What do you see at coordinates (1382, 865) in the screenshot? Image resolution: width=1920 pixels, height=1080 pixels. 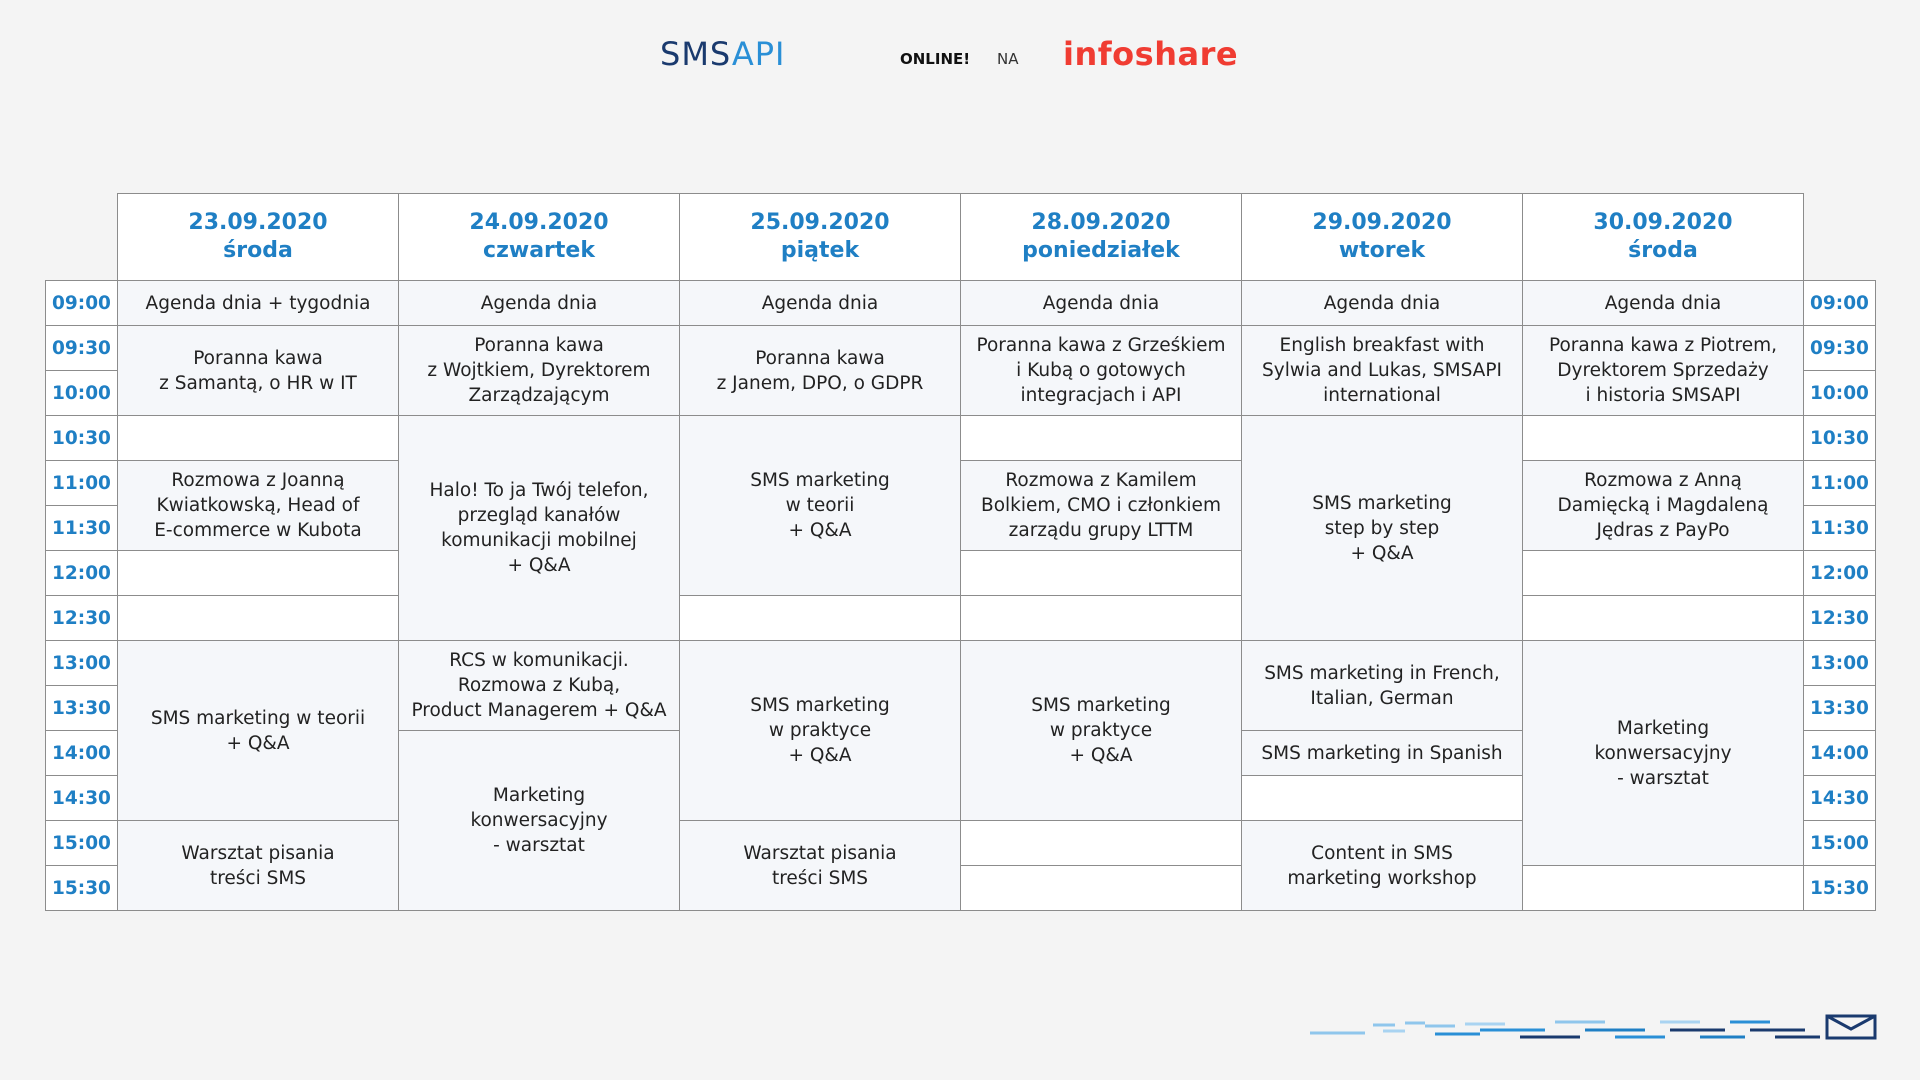 I see `session-content-workshop: Content in SMS marketing workshop` at bounding box center [1382, 865].